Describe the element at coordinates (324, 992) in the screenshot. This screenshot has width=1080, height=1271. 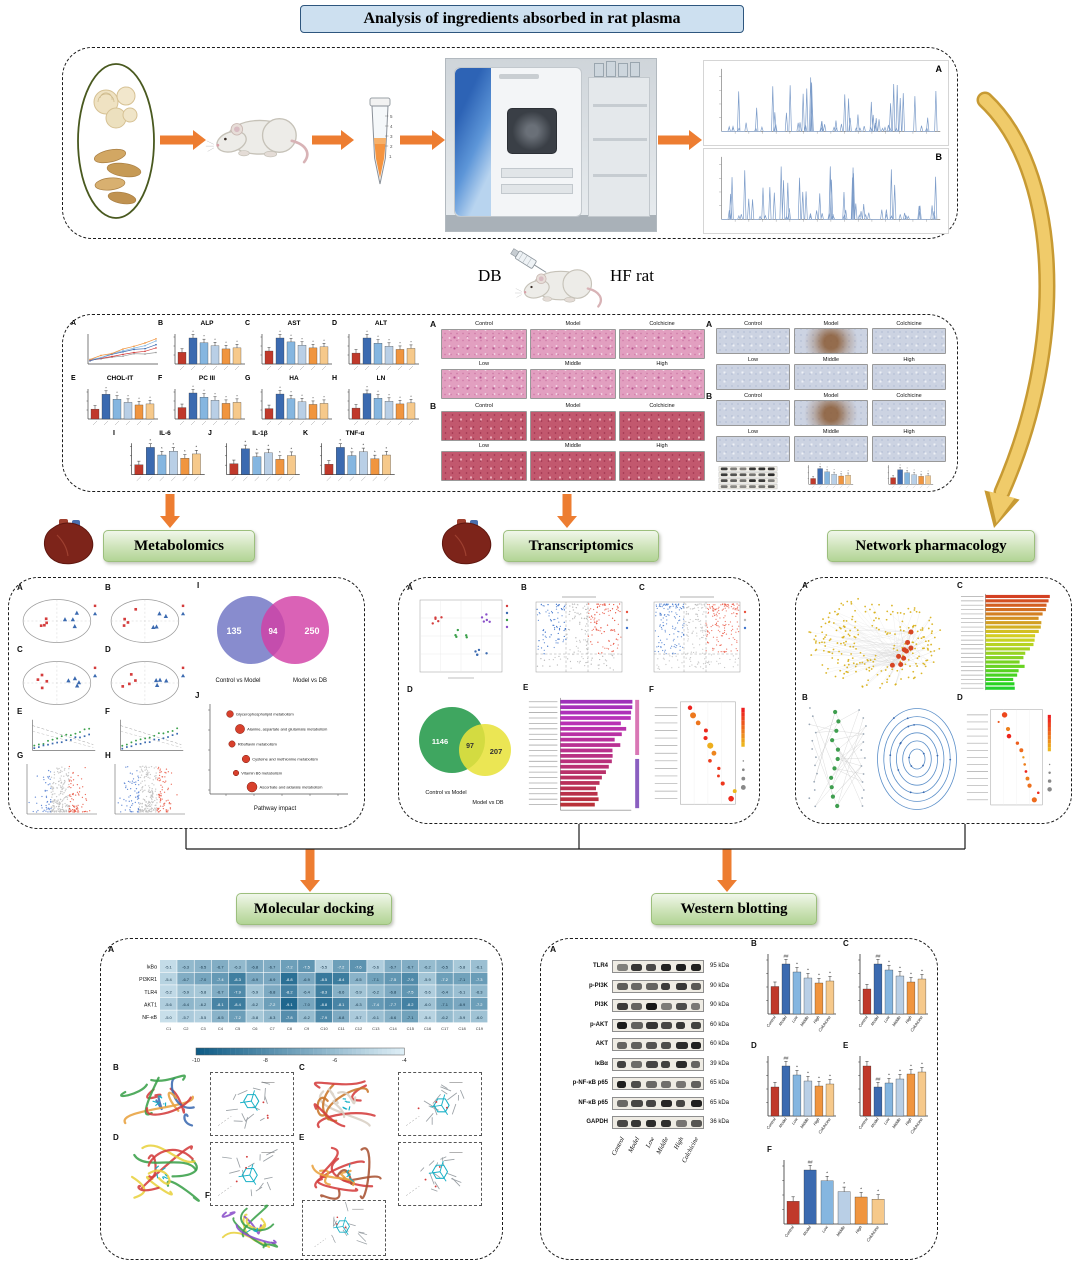
I see `svg-text: -8.3` at that location.